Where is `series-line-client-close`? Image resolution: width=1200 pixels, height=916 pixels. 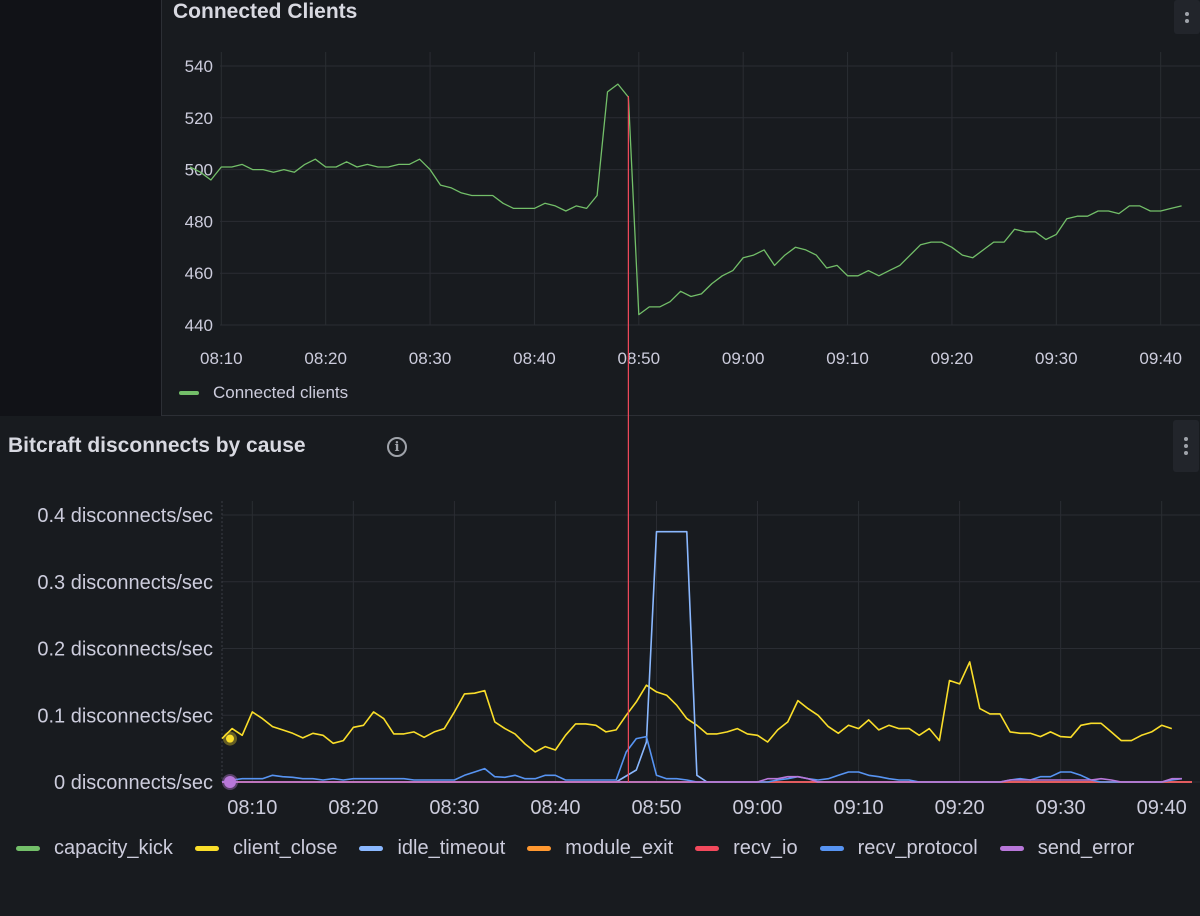 series-line-client-close is located at coordinates (697, 707).